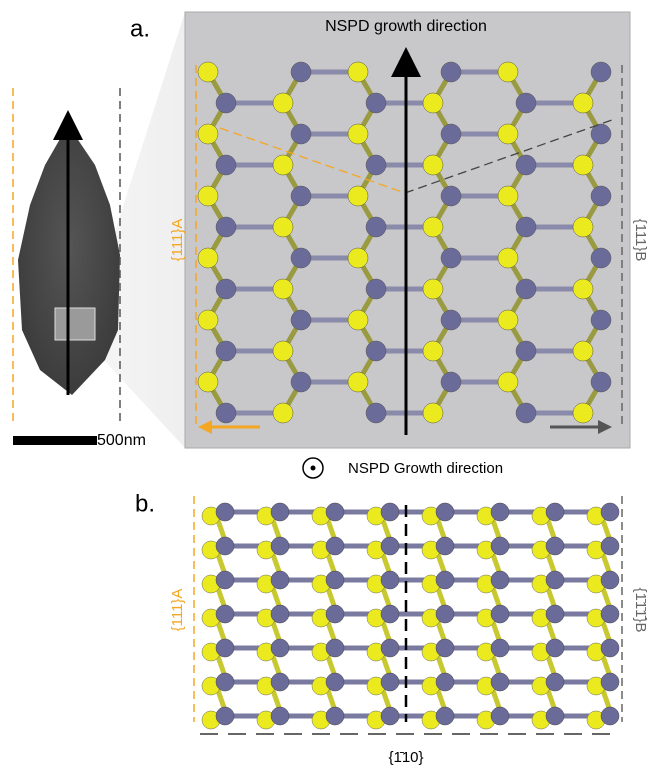  I want to click on arrow-label: NSPD growth direction, so click(406, 26).